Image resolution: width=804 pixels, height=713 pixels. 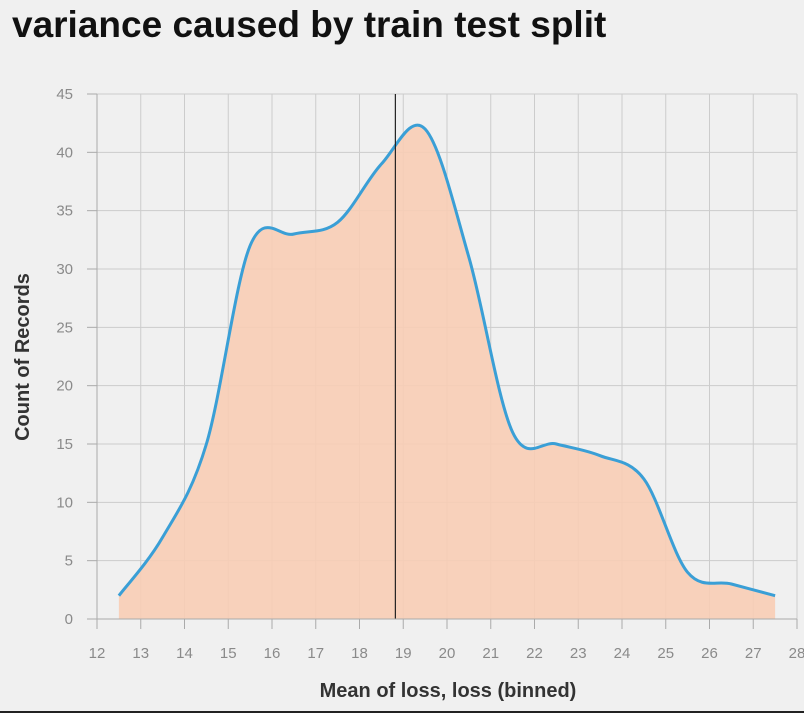 I want to click on x-tick-label: 16, so click(x=272, y=653).